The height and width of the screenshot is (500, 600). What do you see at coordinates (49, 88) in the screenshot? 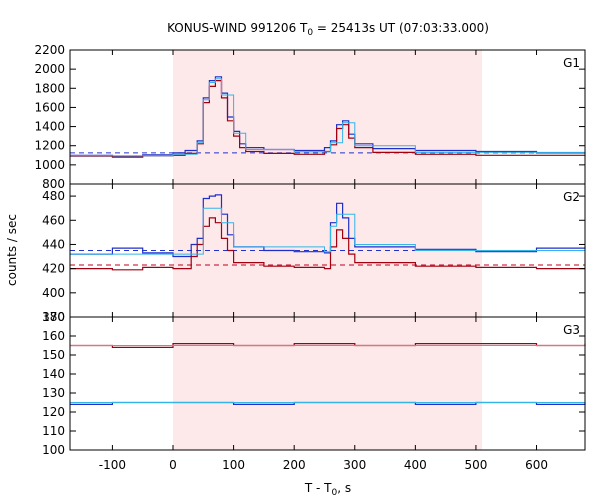
I see `y-tick-label-g1: 1800` at bounding box center [49, 88].